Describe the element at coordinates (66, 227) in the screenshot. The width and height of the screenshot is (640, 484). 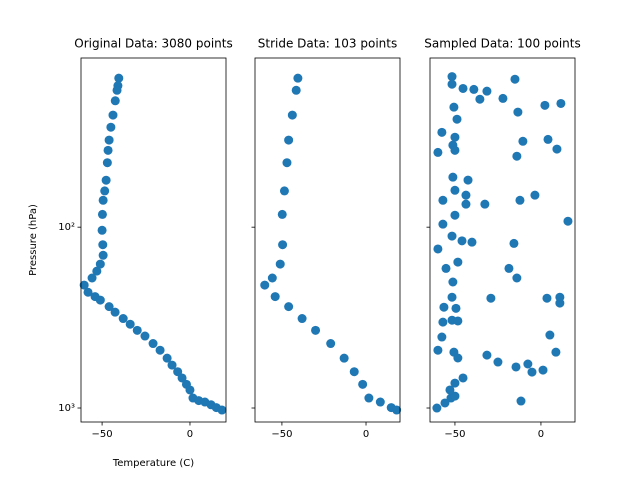
I see `y-tick-label: 10²` at that location.